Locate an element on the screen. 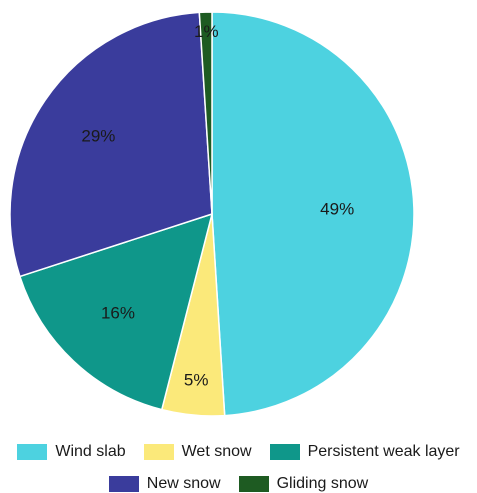 This screenshot has height=493, width=477. legend-label: New snow is located at coordinates (183, 483).